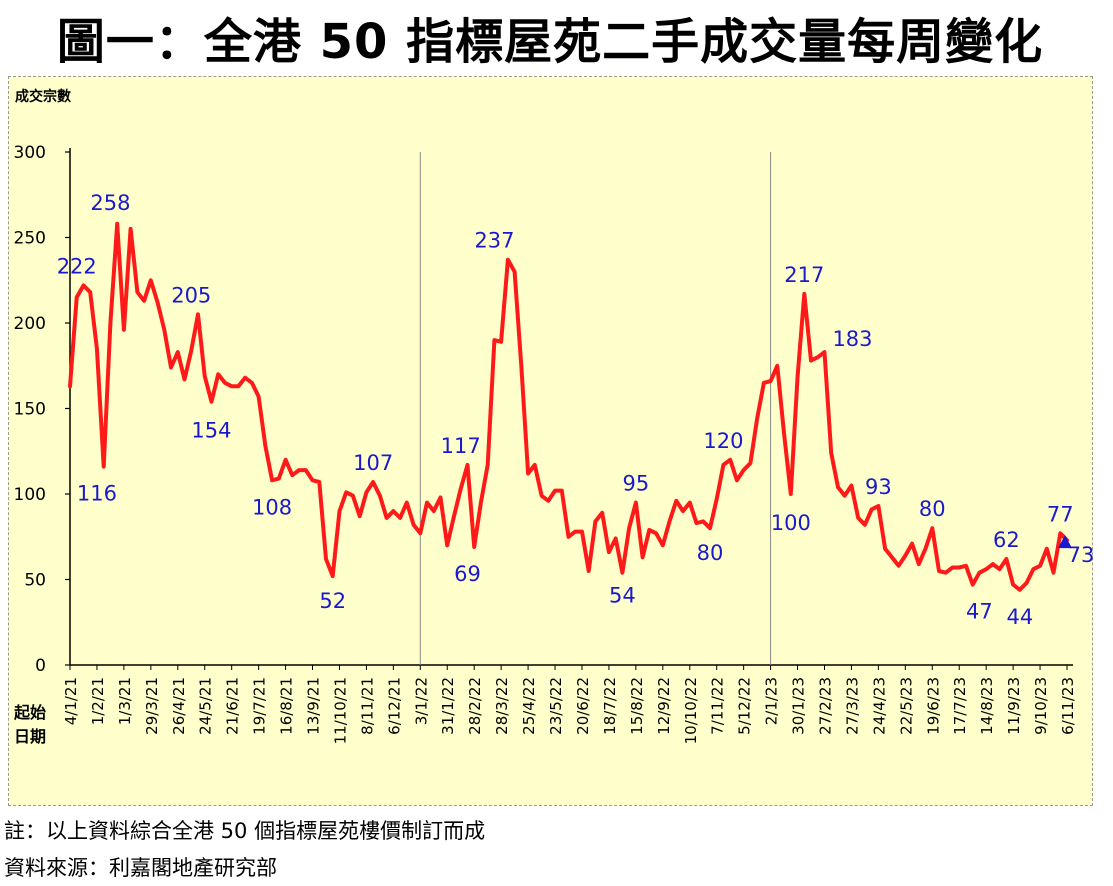 The image size is (1113, 886). Describe the element at coordinates (825, 706) in the screenshot. I see `x-tick-label: 27/2/23` at that location.